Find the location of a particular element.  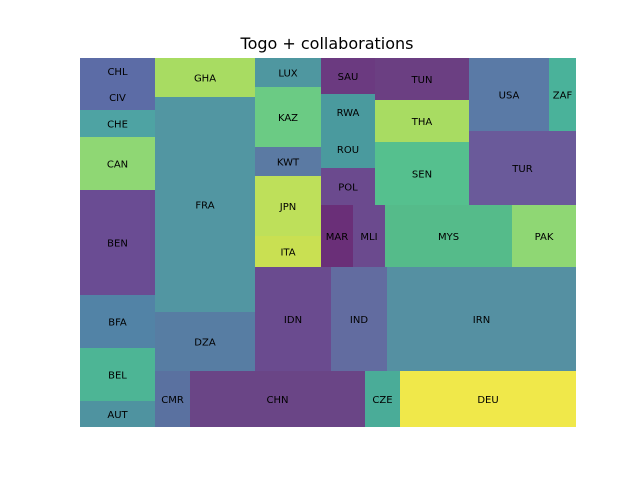

treemap-cell-deu is located at coordinates (488, 399).